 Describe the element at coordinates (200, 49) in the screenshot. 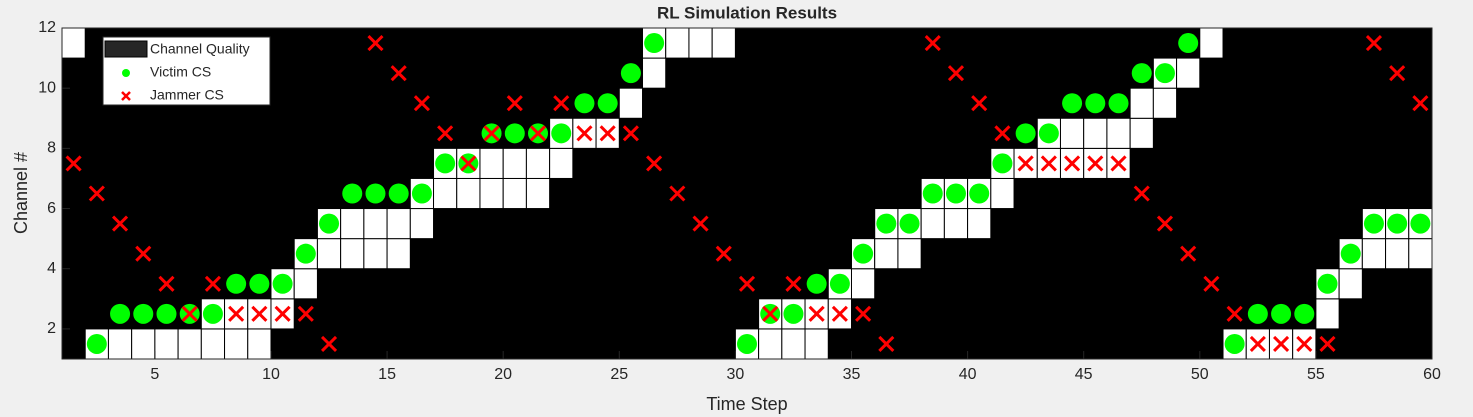

I see `legend-label: Channel Quality` at that location.